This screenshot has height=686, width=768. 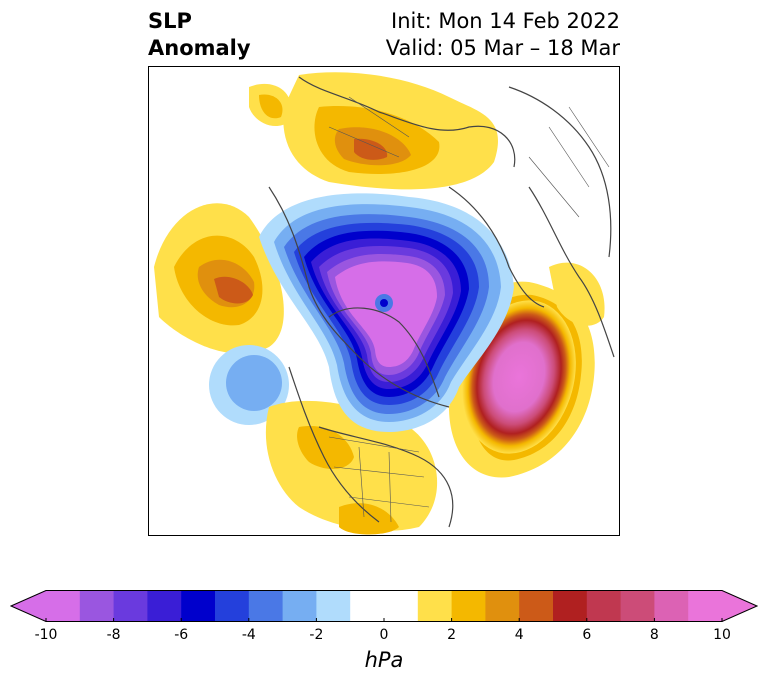 I want to click on pacific-high-anomaly, so click(x=219, y=278).